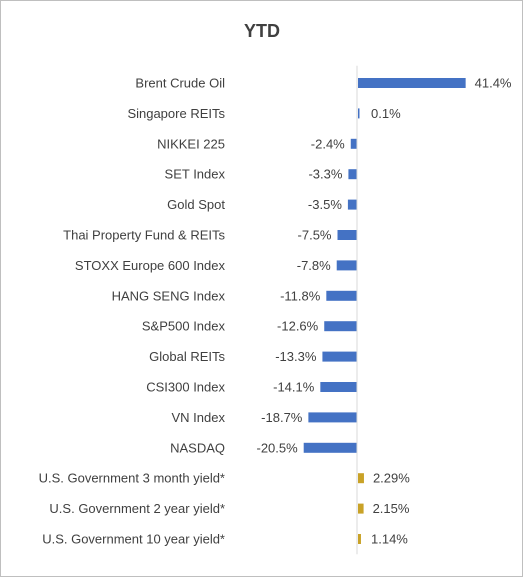 This screenshot has width=523, height=578. Describe the element at coordinates (133, 539) in the screenshot. I see `category-label: U.S. Government 10 year yield*` at that location.